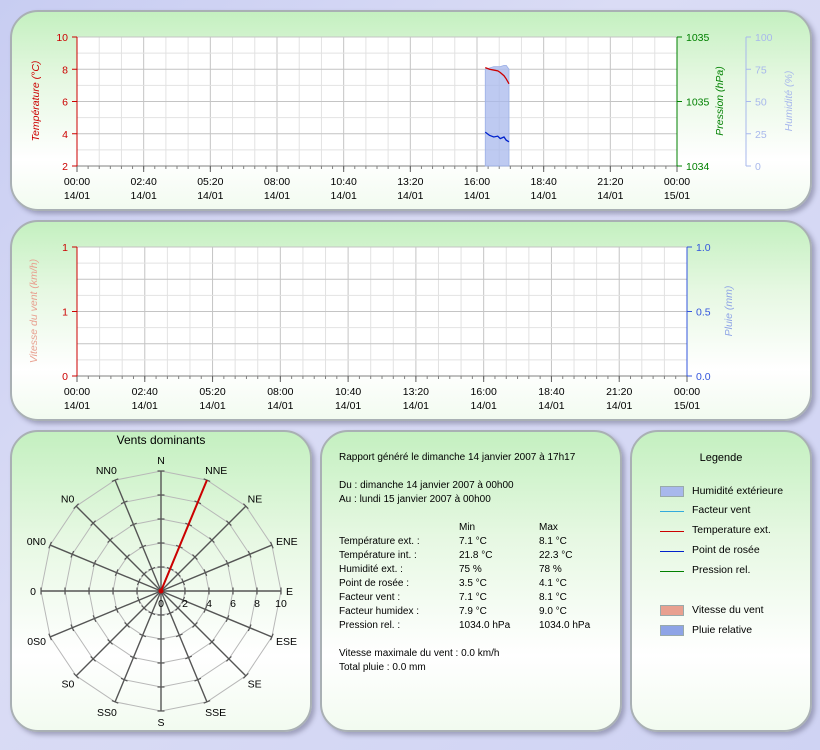 This screenshot has height=750, width=820. I want to click on y-axis-temperature-tick-label: 6, so click(65, 103).